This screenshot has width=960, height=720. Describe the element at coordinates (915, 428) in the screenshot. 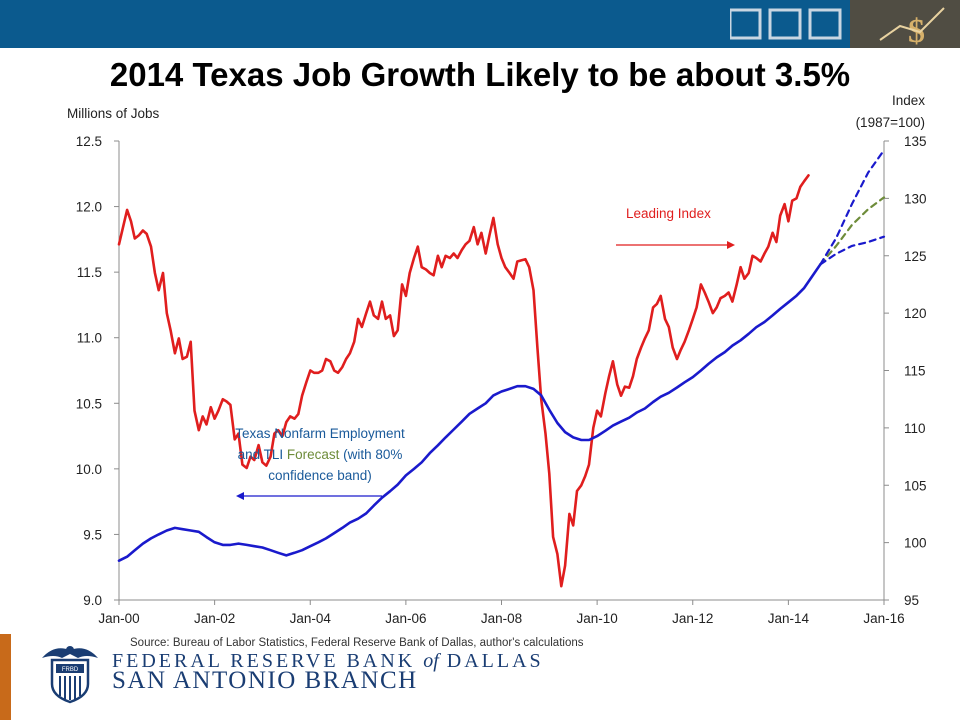

I see `right-y-tick-label: 110` at that location.